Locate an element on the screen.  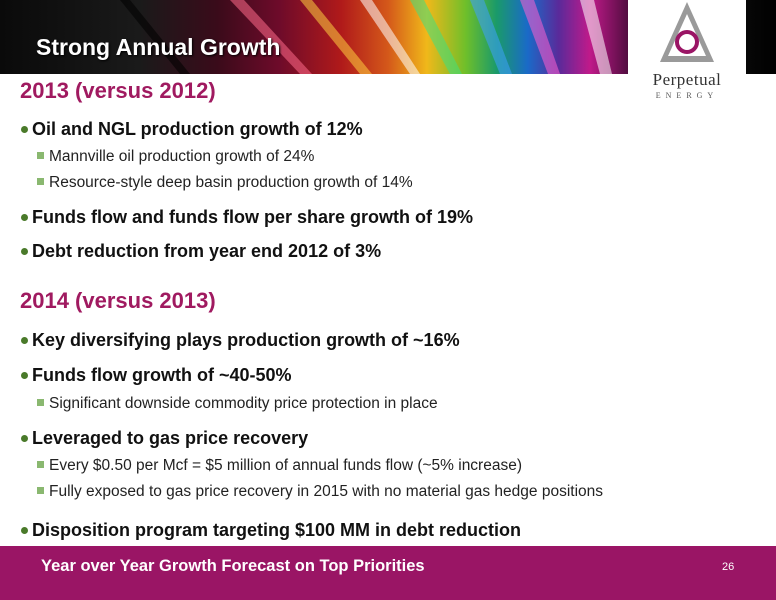
logo-name: Perpetual is located at coordinates (687, 79).